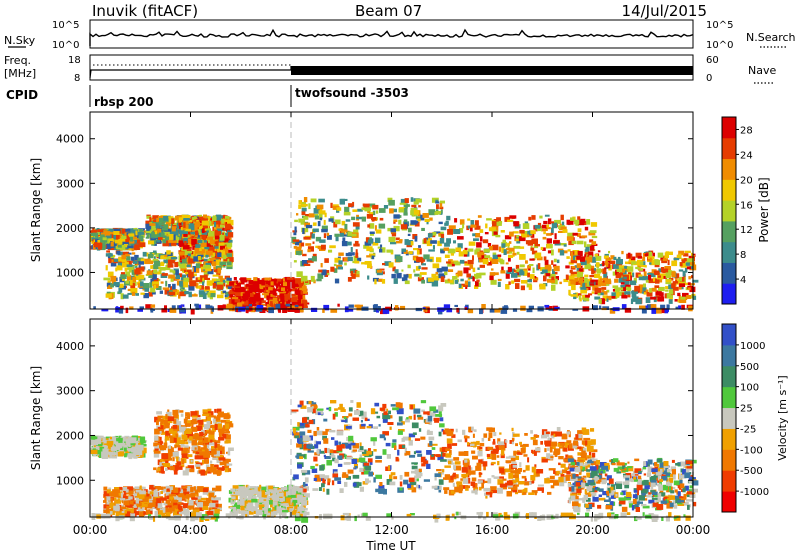 The width and height of the screenshot is (800, 554). What do you see at coordinates (391, 37) in the screenshot?
I see `nsky-trace` at bounding box center [391, 37].